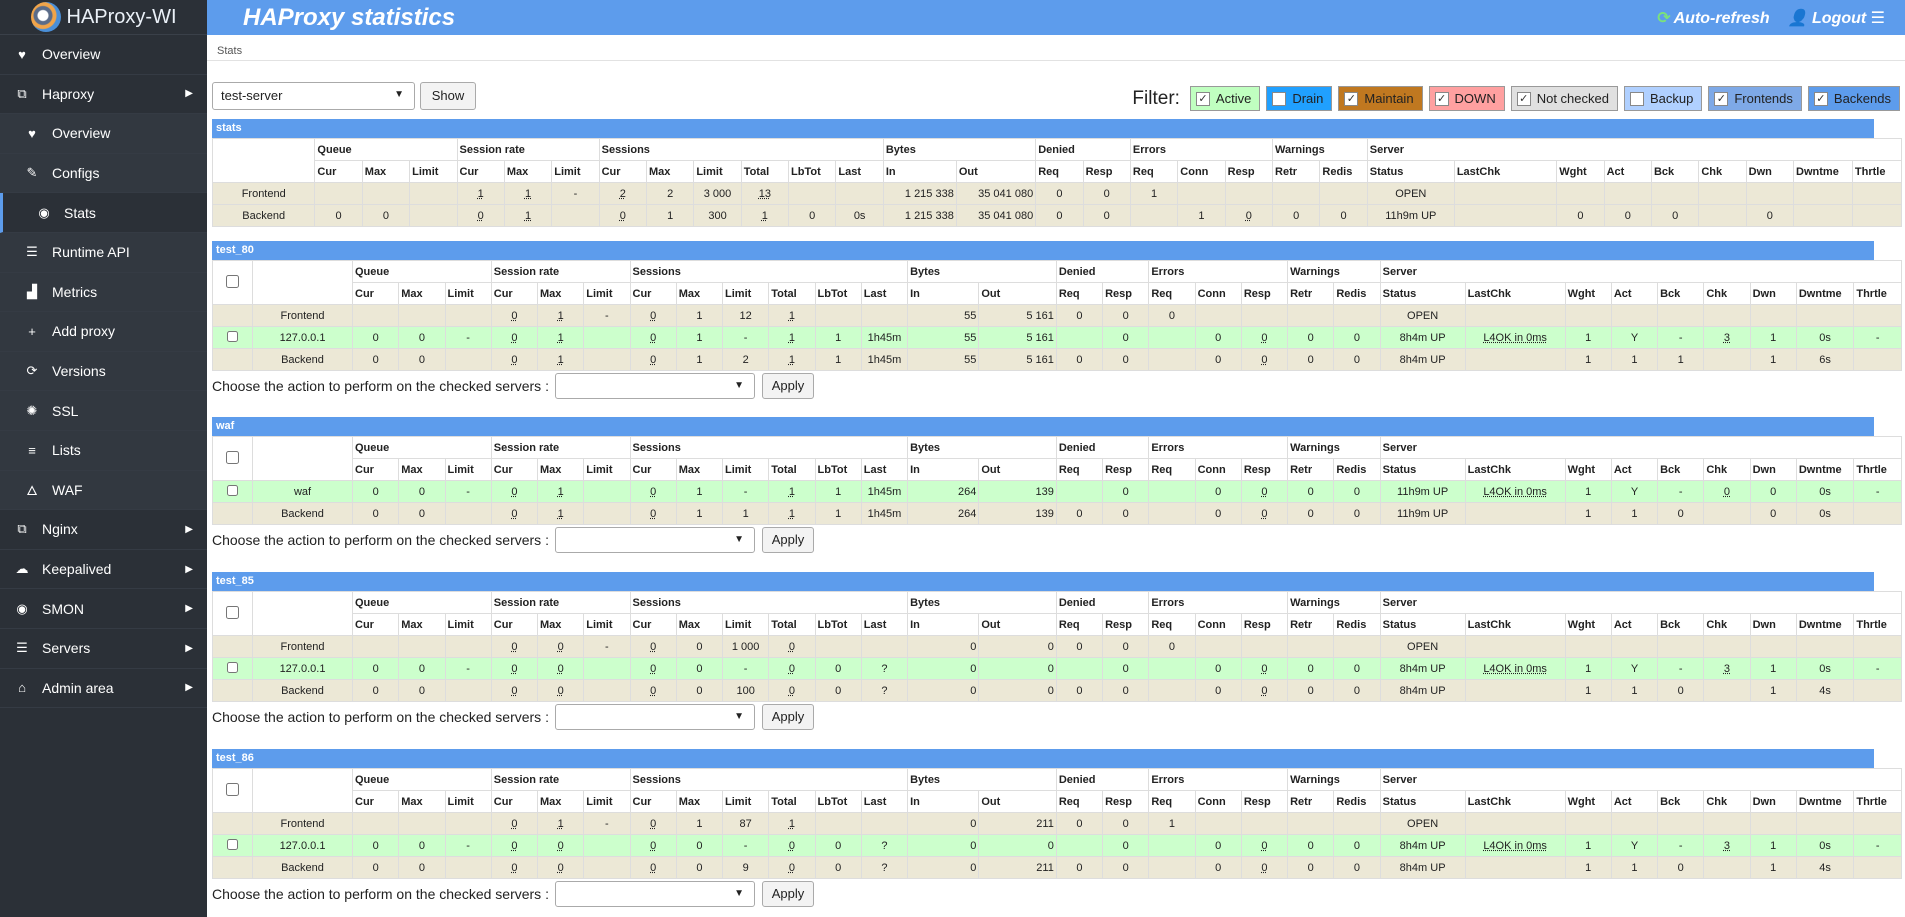  I want to click on filter-down: ✓ DOWN, so click(1466, 98).